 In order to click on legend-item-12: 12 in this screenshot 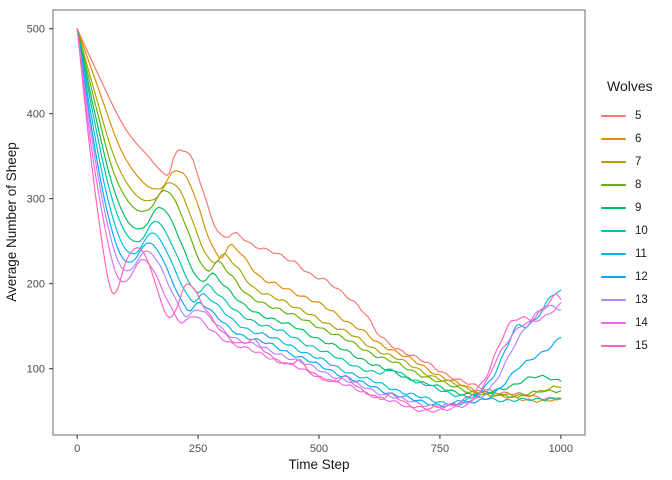, I will do `click(636, 276)`.